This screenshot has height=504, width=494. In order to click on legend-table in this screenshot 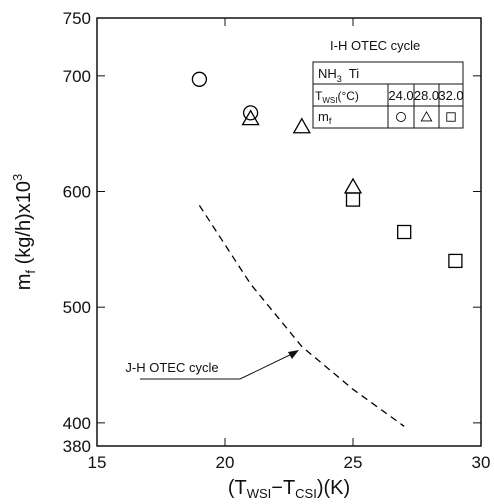, I will do `click(388, 95)`.